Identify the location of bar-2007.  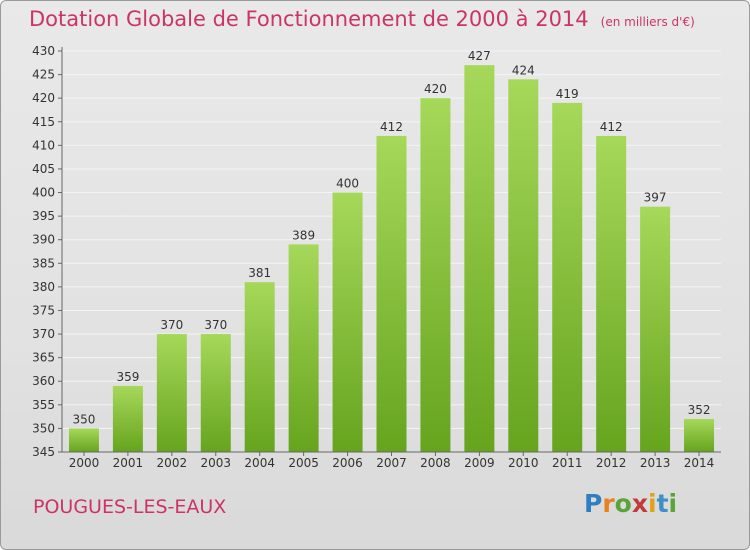
(391, 293).